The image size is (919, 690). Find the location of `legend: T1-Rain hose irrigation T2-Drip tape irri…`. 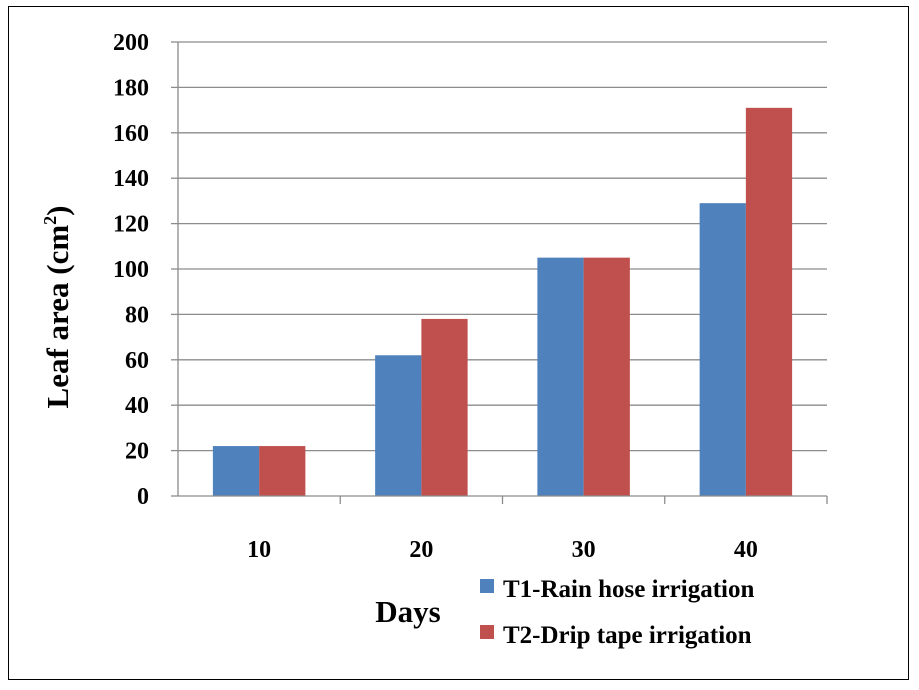

legend: T1-Rain hose irrigation T2-Drip tape irri… is located at coordinates (617, 612).